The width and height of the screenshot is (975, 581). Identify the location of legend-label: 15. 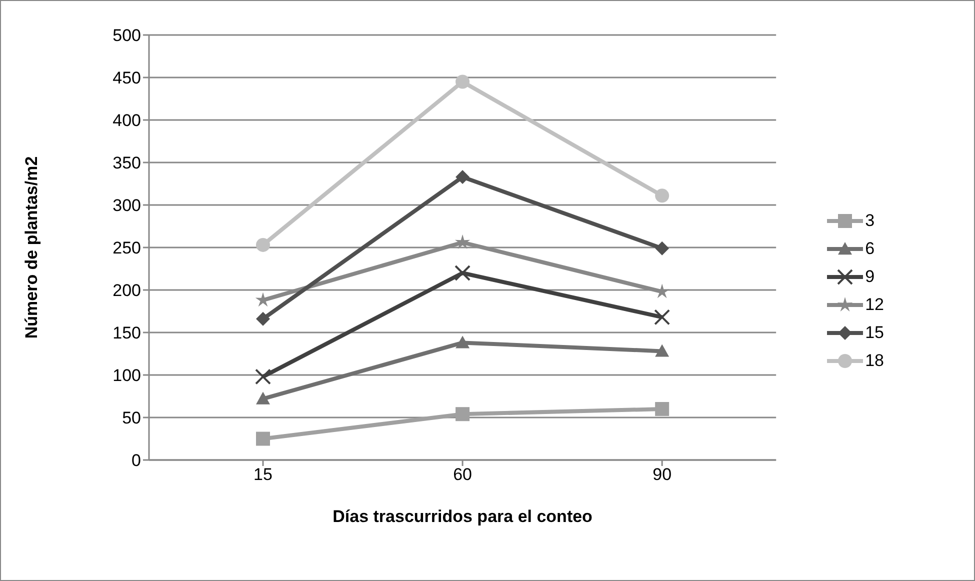
(874, 332).